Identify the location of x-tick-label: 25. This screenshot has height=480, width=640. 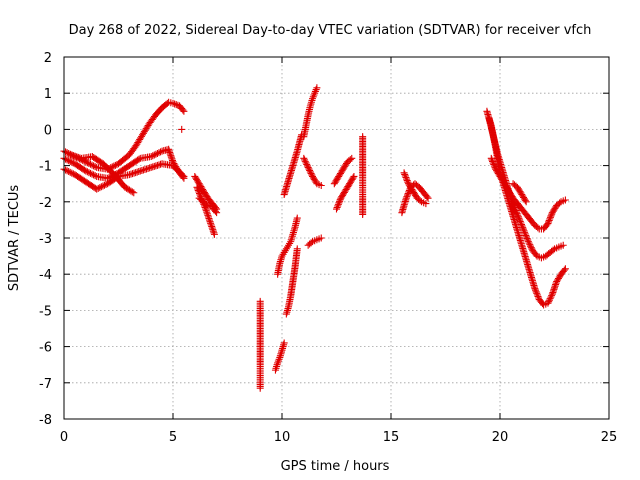
(609, 437).